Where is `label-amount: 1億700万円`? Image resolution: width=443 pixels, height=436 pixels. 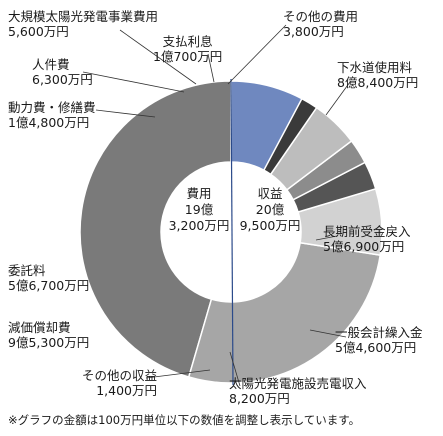 label-amount: 1億700万円 is located at coordinates (188, 56).